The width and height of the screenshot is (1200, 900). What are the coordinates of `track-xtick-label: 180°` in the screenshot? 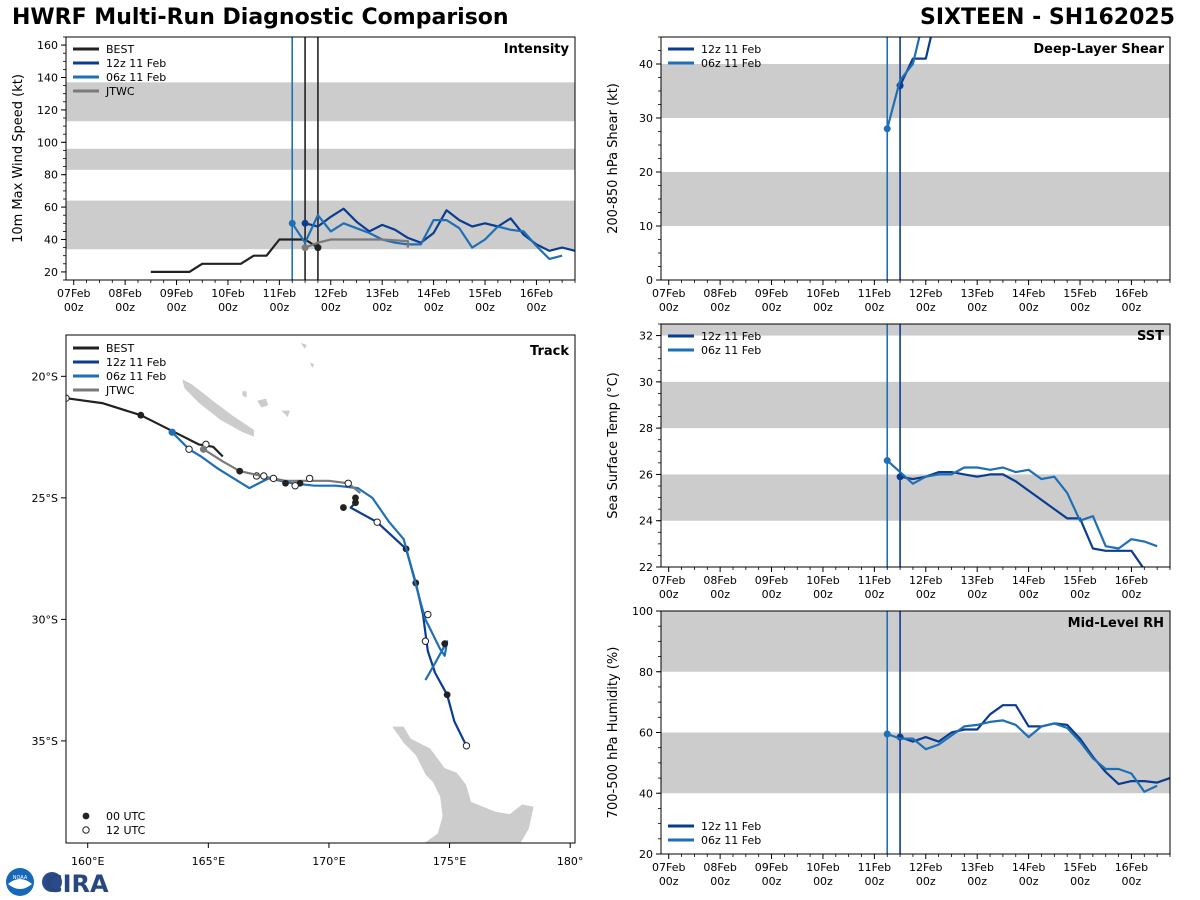 It's located at (570, 861).